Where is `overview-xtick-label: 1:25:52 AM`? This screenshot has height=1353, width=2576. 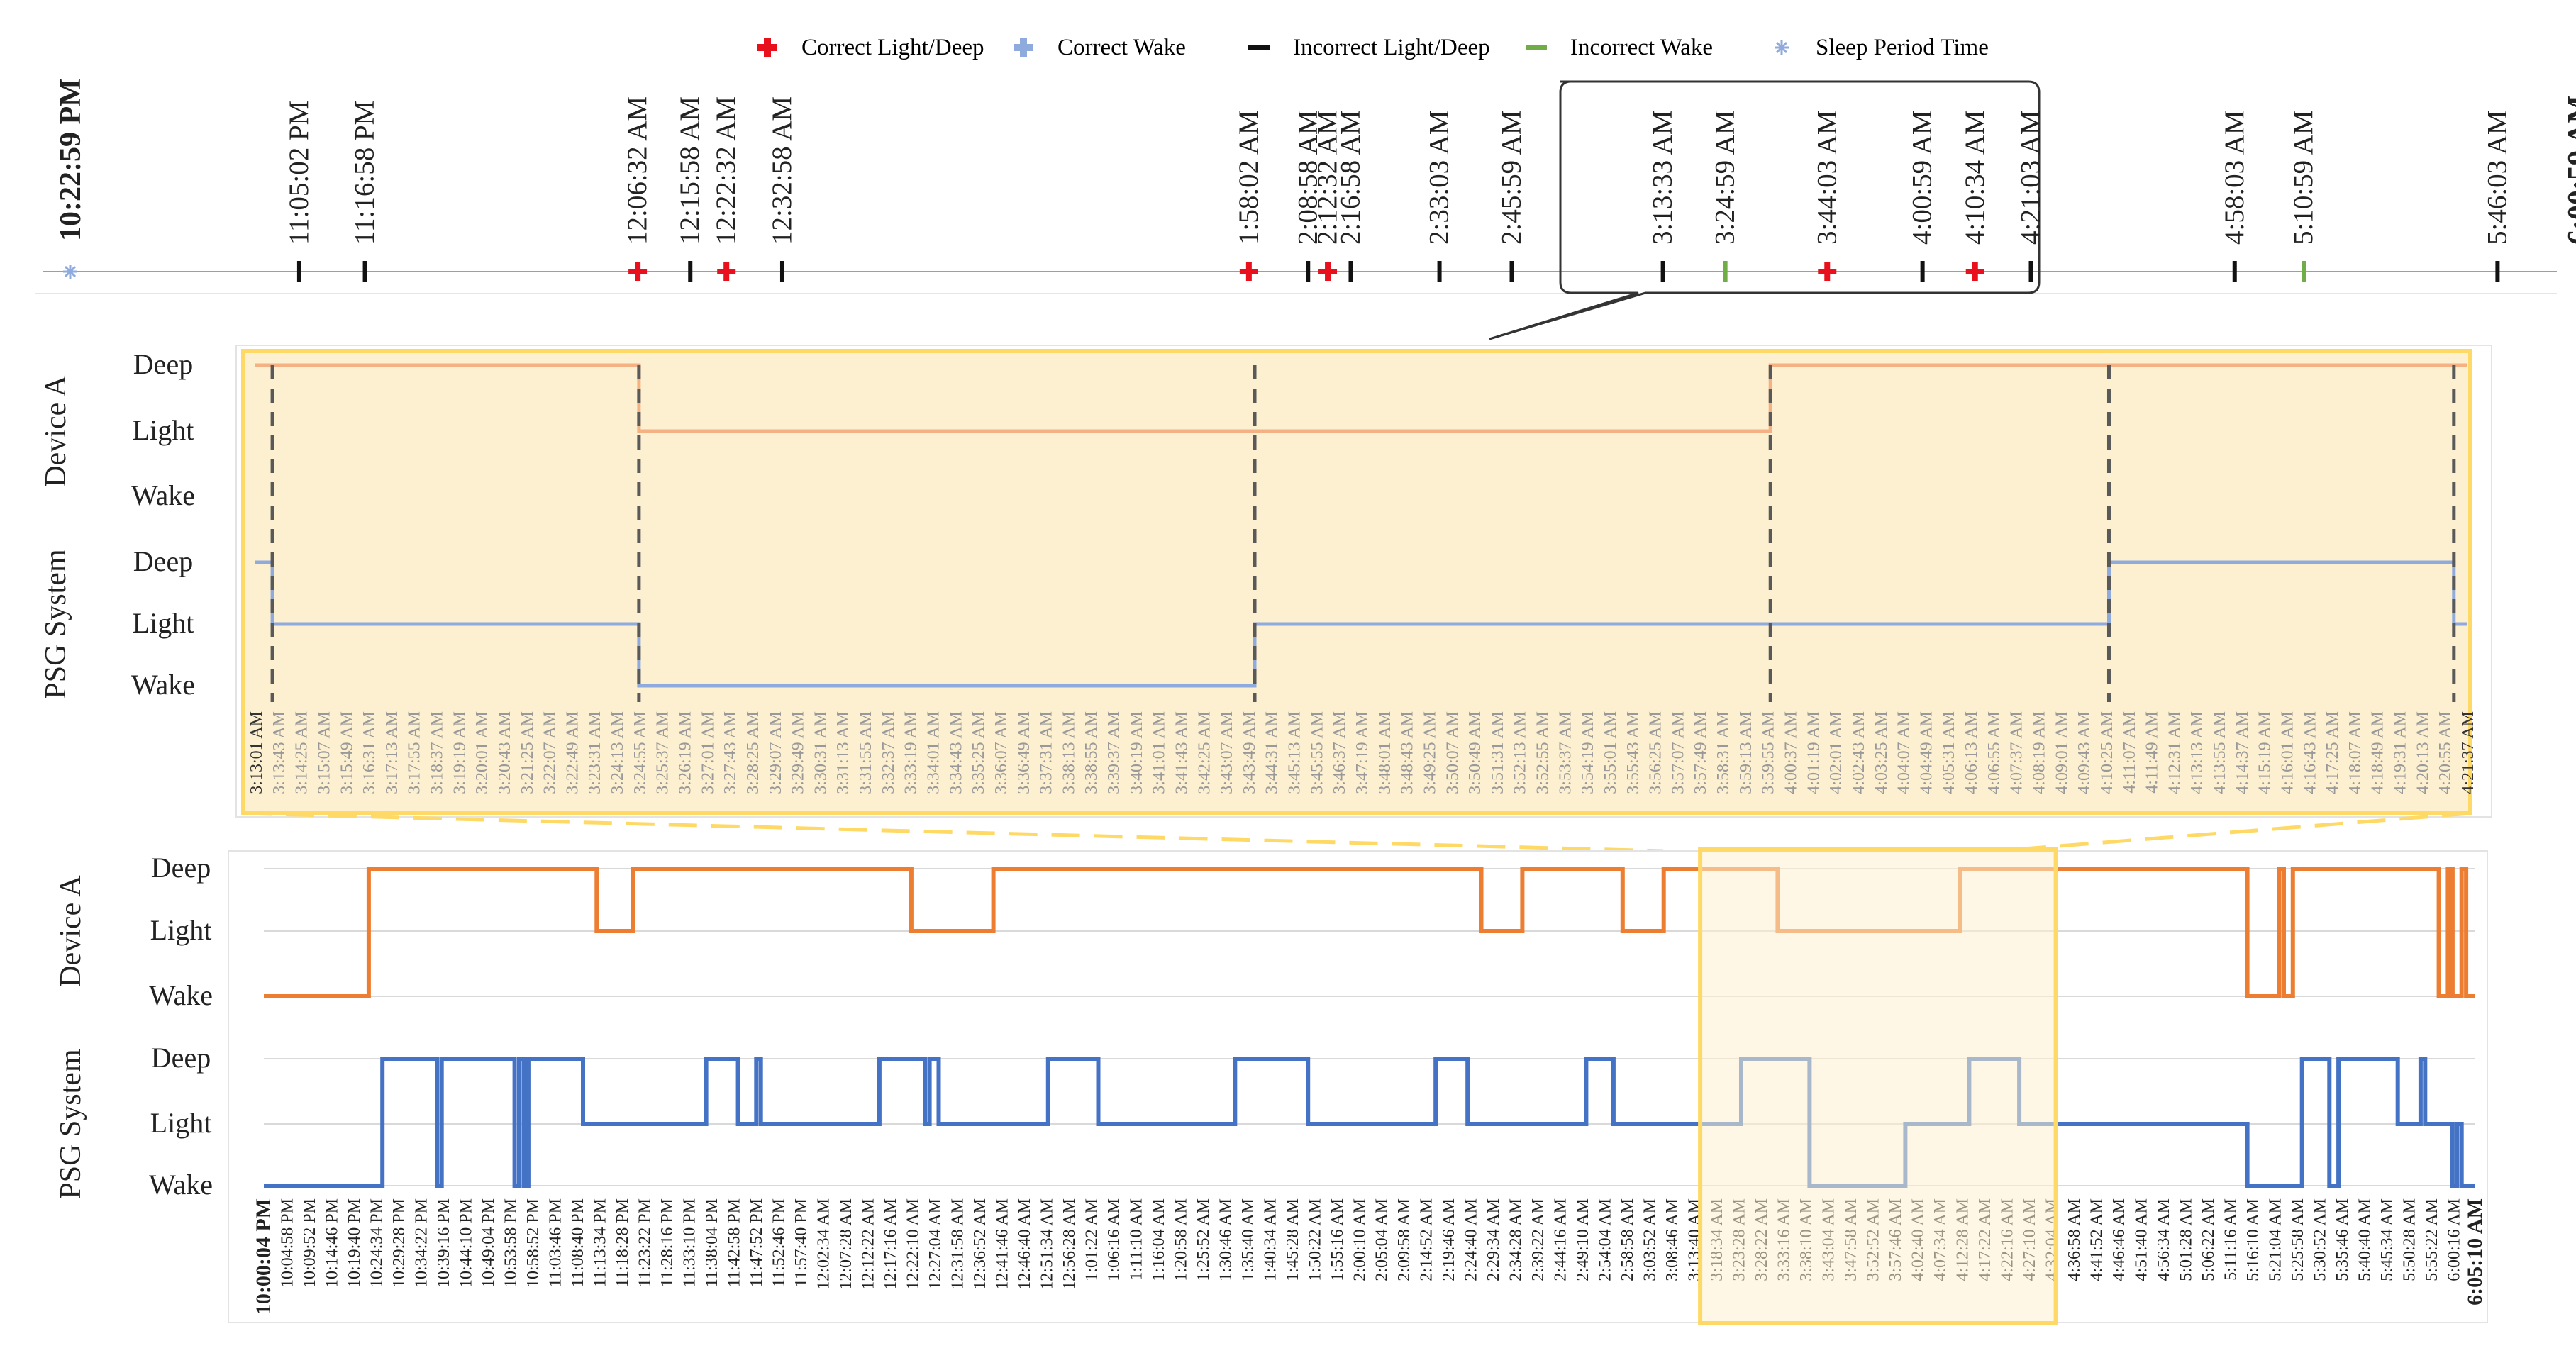
overview-xtick-label: 1:25:52 AM is located at coordinates (1203, 1239).